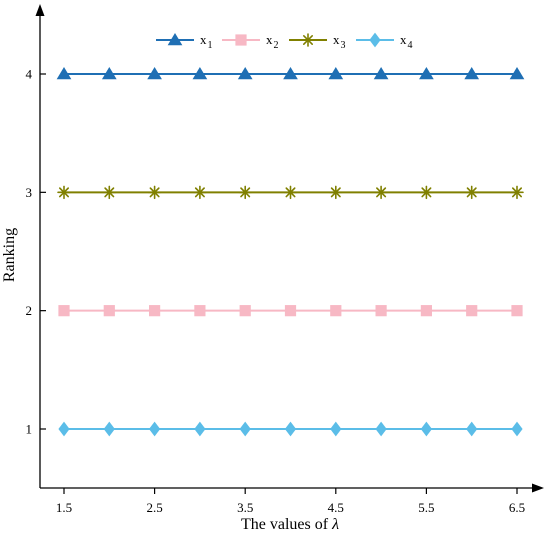  I want to click on legend-label: x4, so click(406, 41).